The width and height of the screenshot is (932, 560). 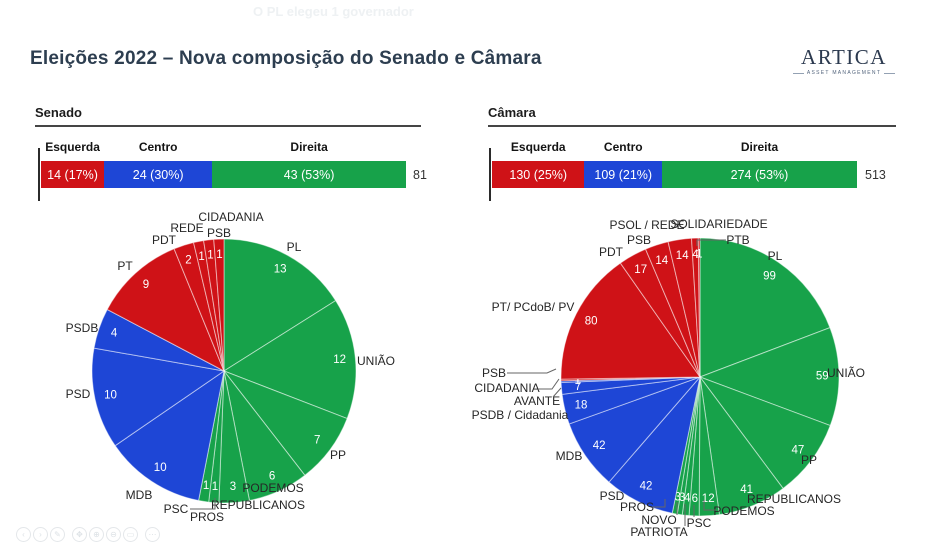 What do you see at coordinates (692, 126) in the screenshot?
I see `camara-header-rule` at bounding box center [692, 126].